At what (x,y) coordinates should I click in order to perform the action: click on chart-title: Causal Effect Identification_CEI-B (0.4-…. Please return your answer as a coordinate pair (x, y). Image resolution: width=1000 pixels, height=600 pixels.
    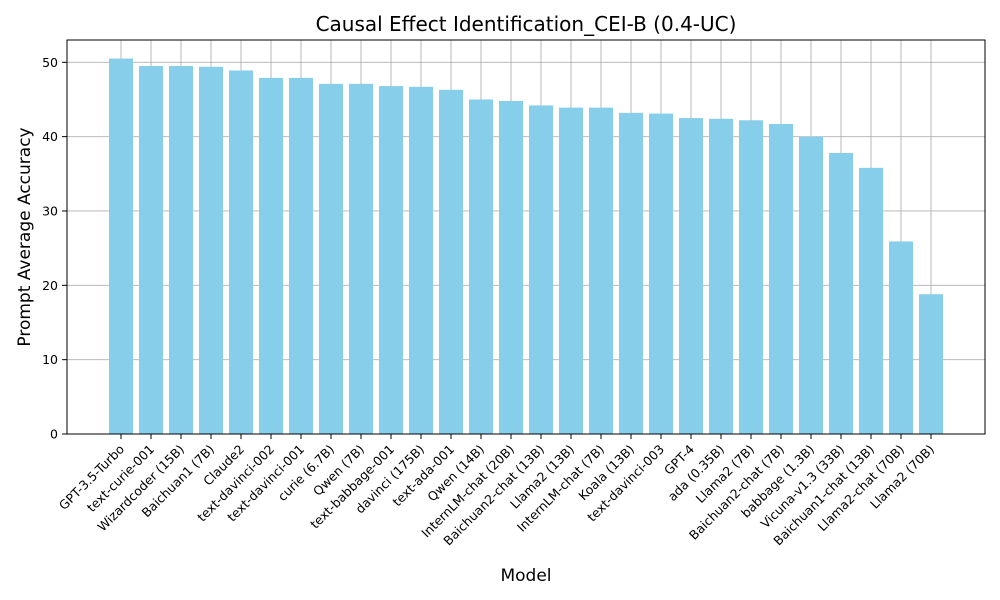
    Looking at the image, I should click on (526, 24).